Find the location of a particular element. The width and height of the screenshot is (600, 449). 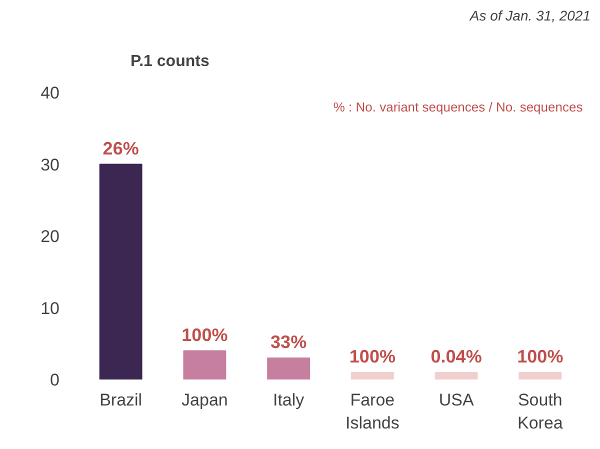

annotation: 0.04% is located at coordinates (456, 356).